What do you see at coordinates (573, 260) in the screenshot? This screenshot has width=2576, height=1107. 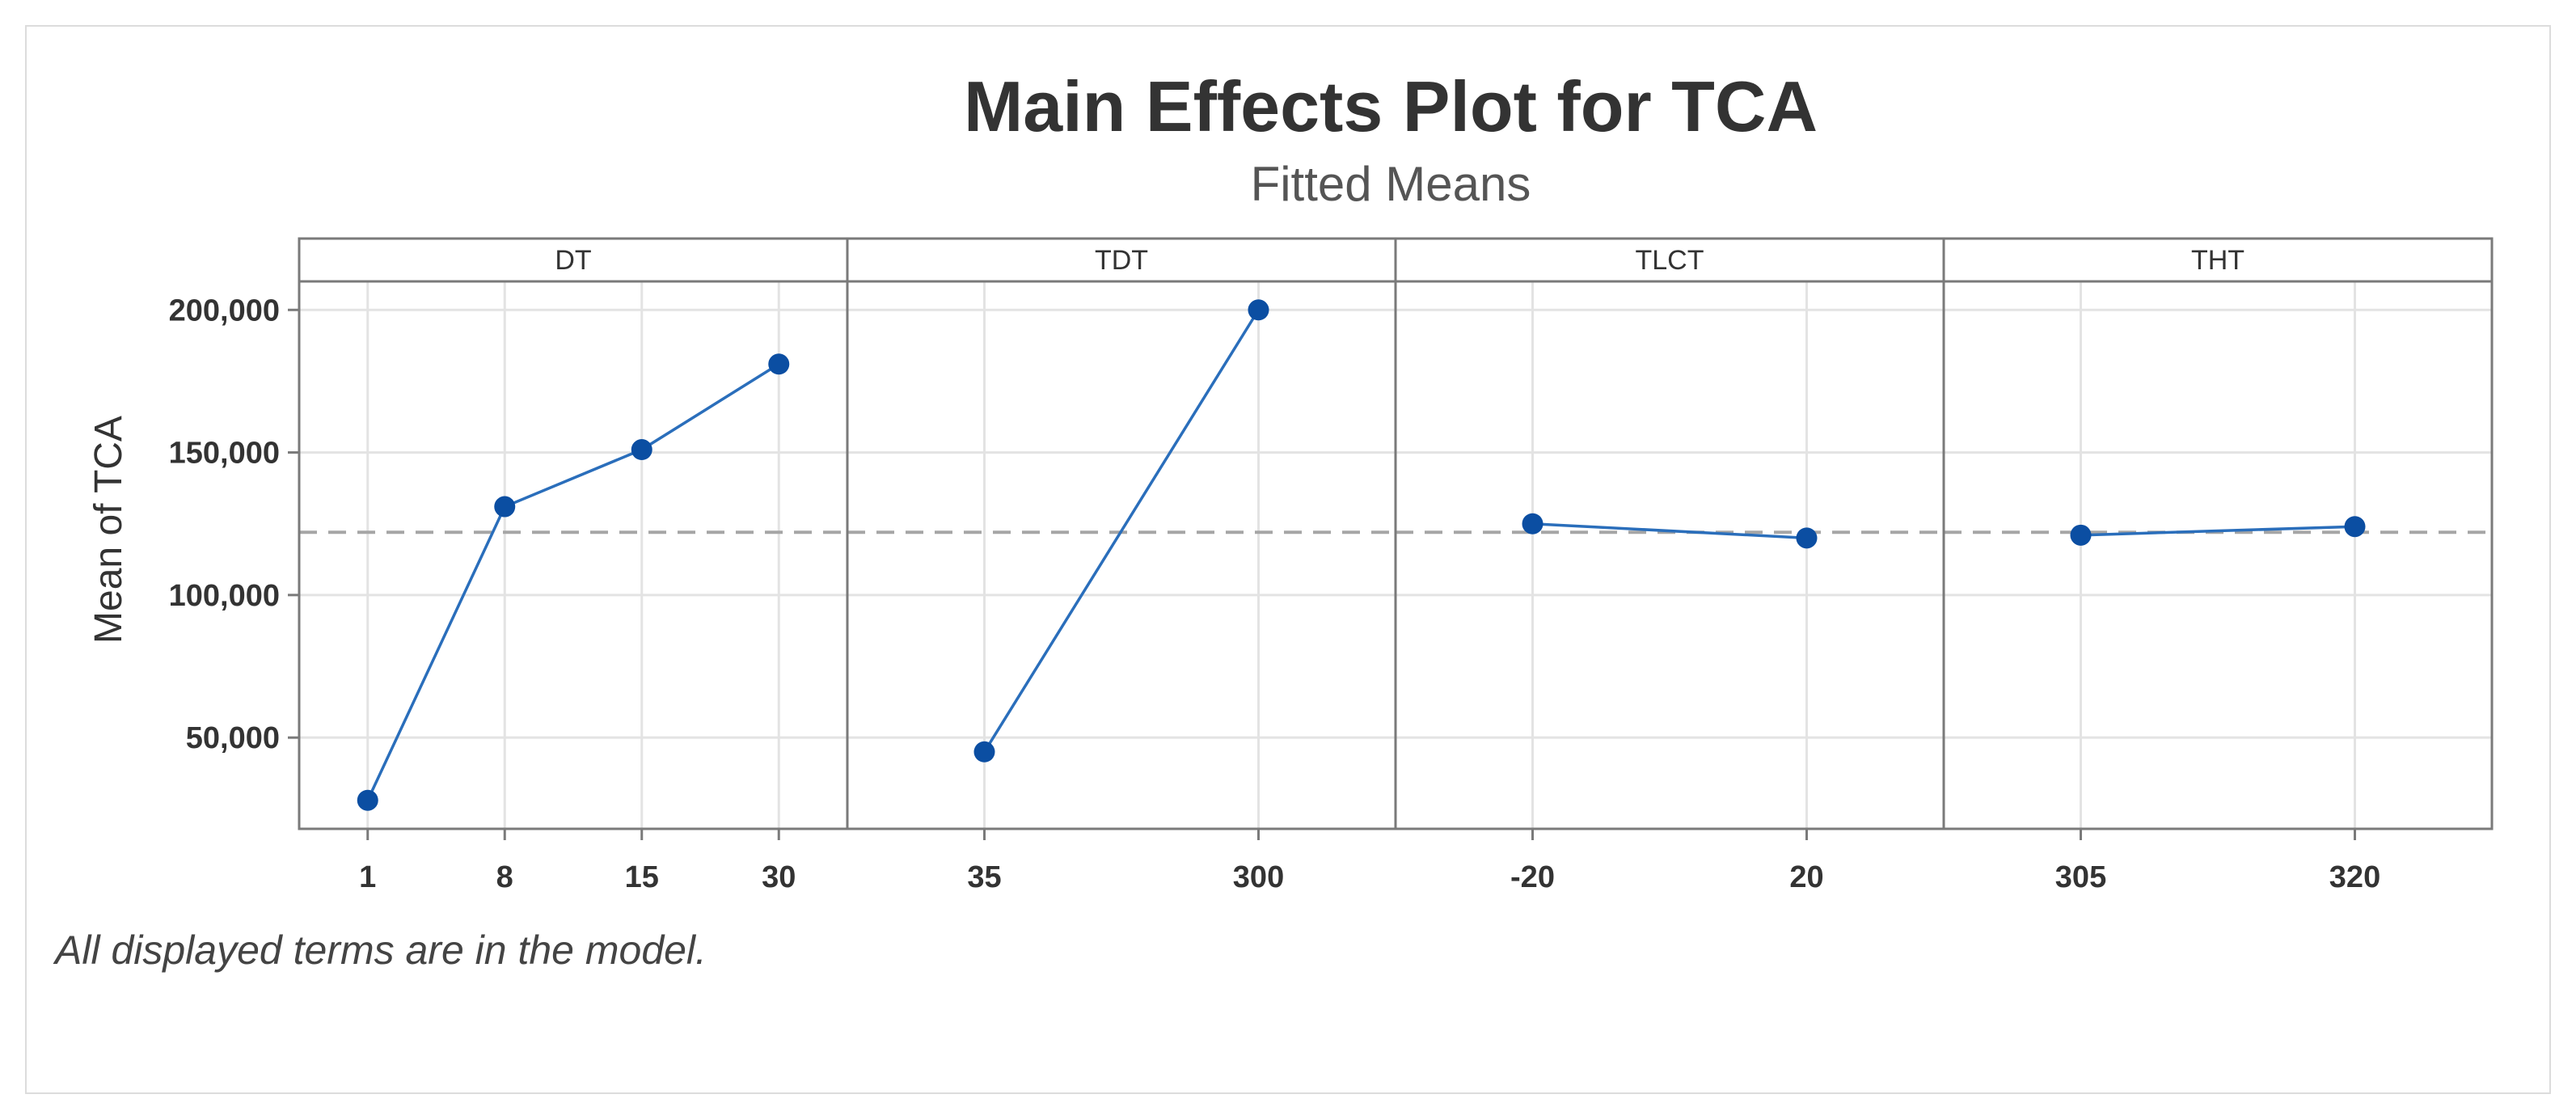 I see `panel-header-label: DT` at bounding box center [573, 260].